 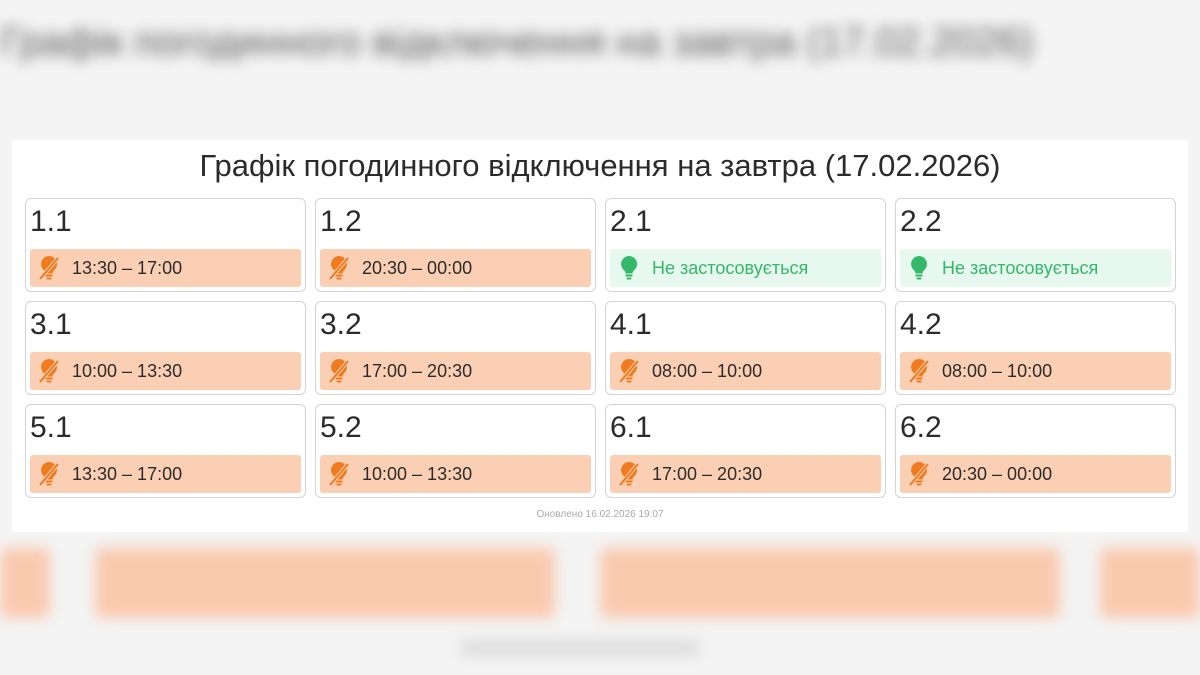 What do you see at coordinates (921, 427) in the screenshot?
I see `queue-number: 6.2` at bounding box center [921, 427].